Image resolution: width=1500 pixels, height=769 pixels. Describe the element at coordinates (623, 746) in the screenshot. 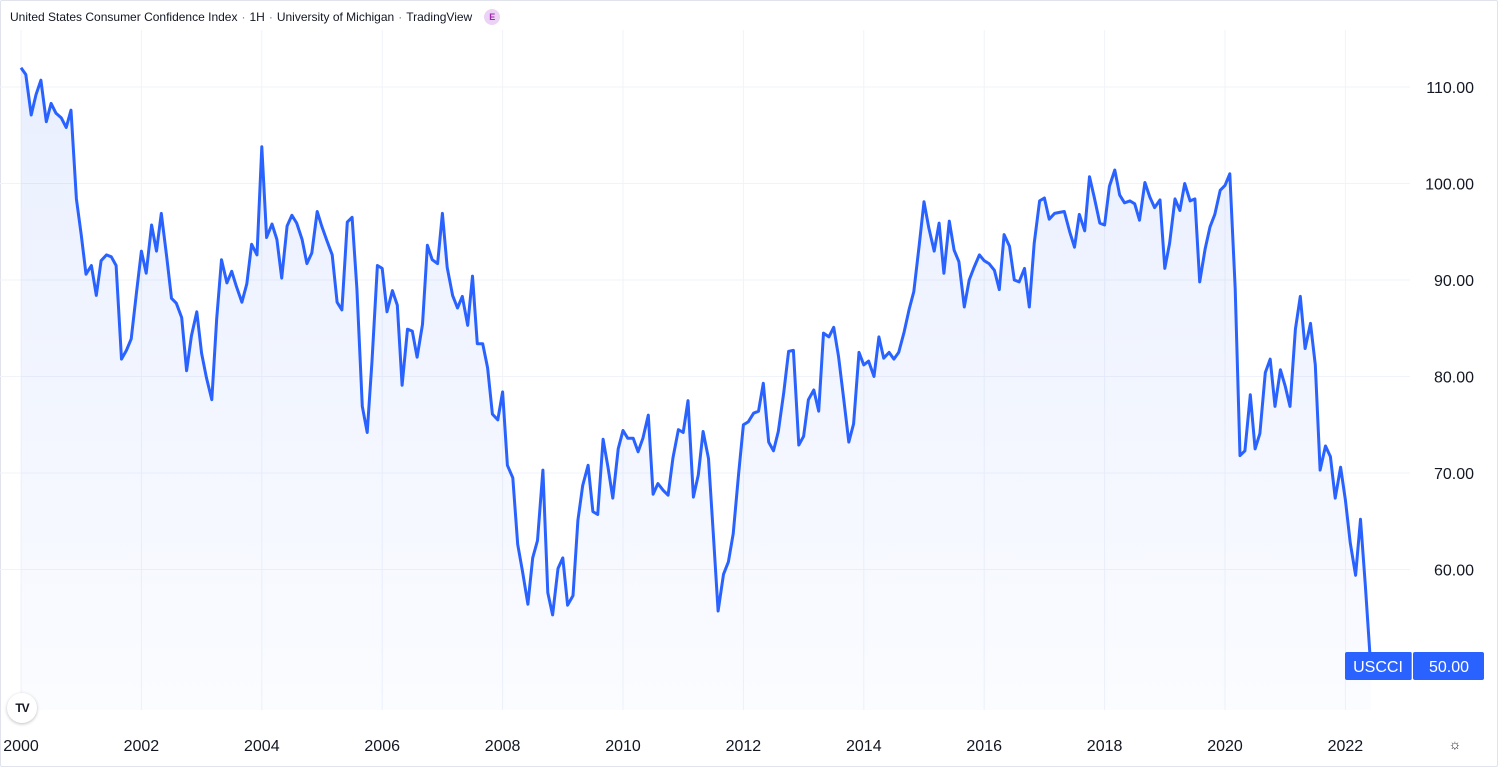

I see `x-tick-label: 2010` at that location.